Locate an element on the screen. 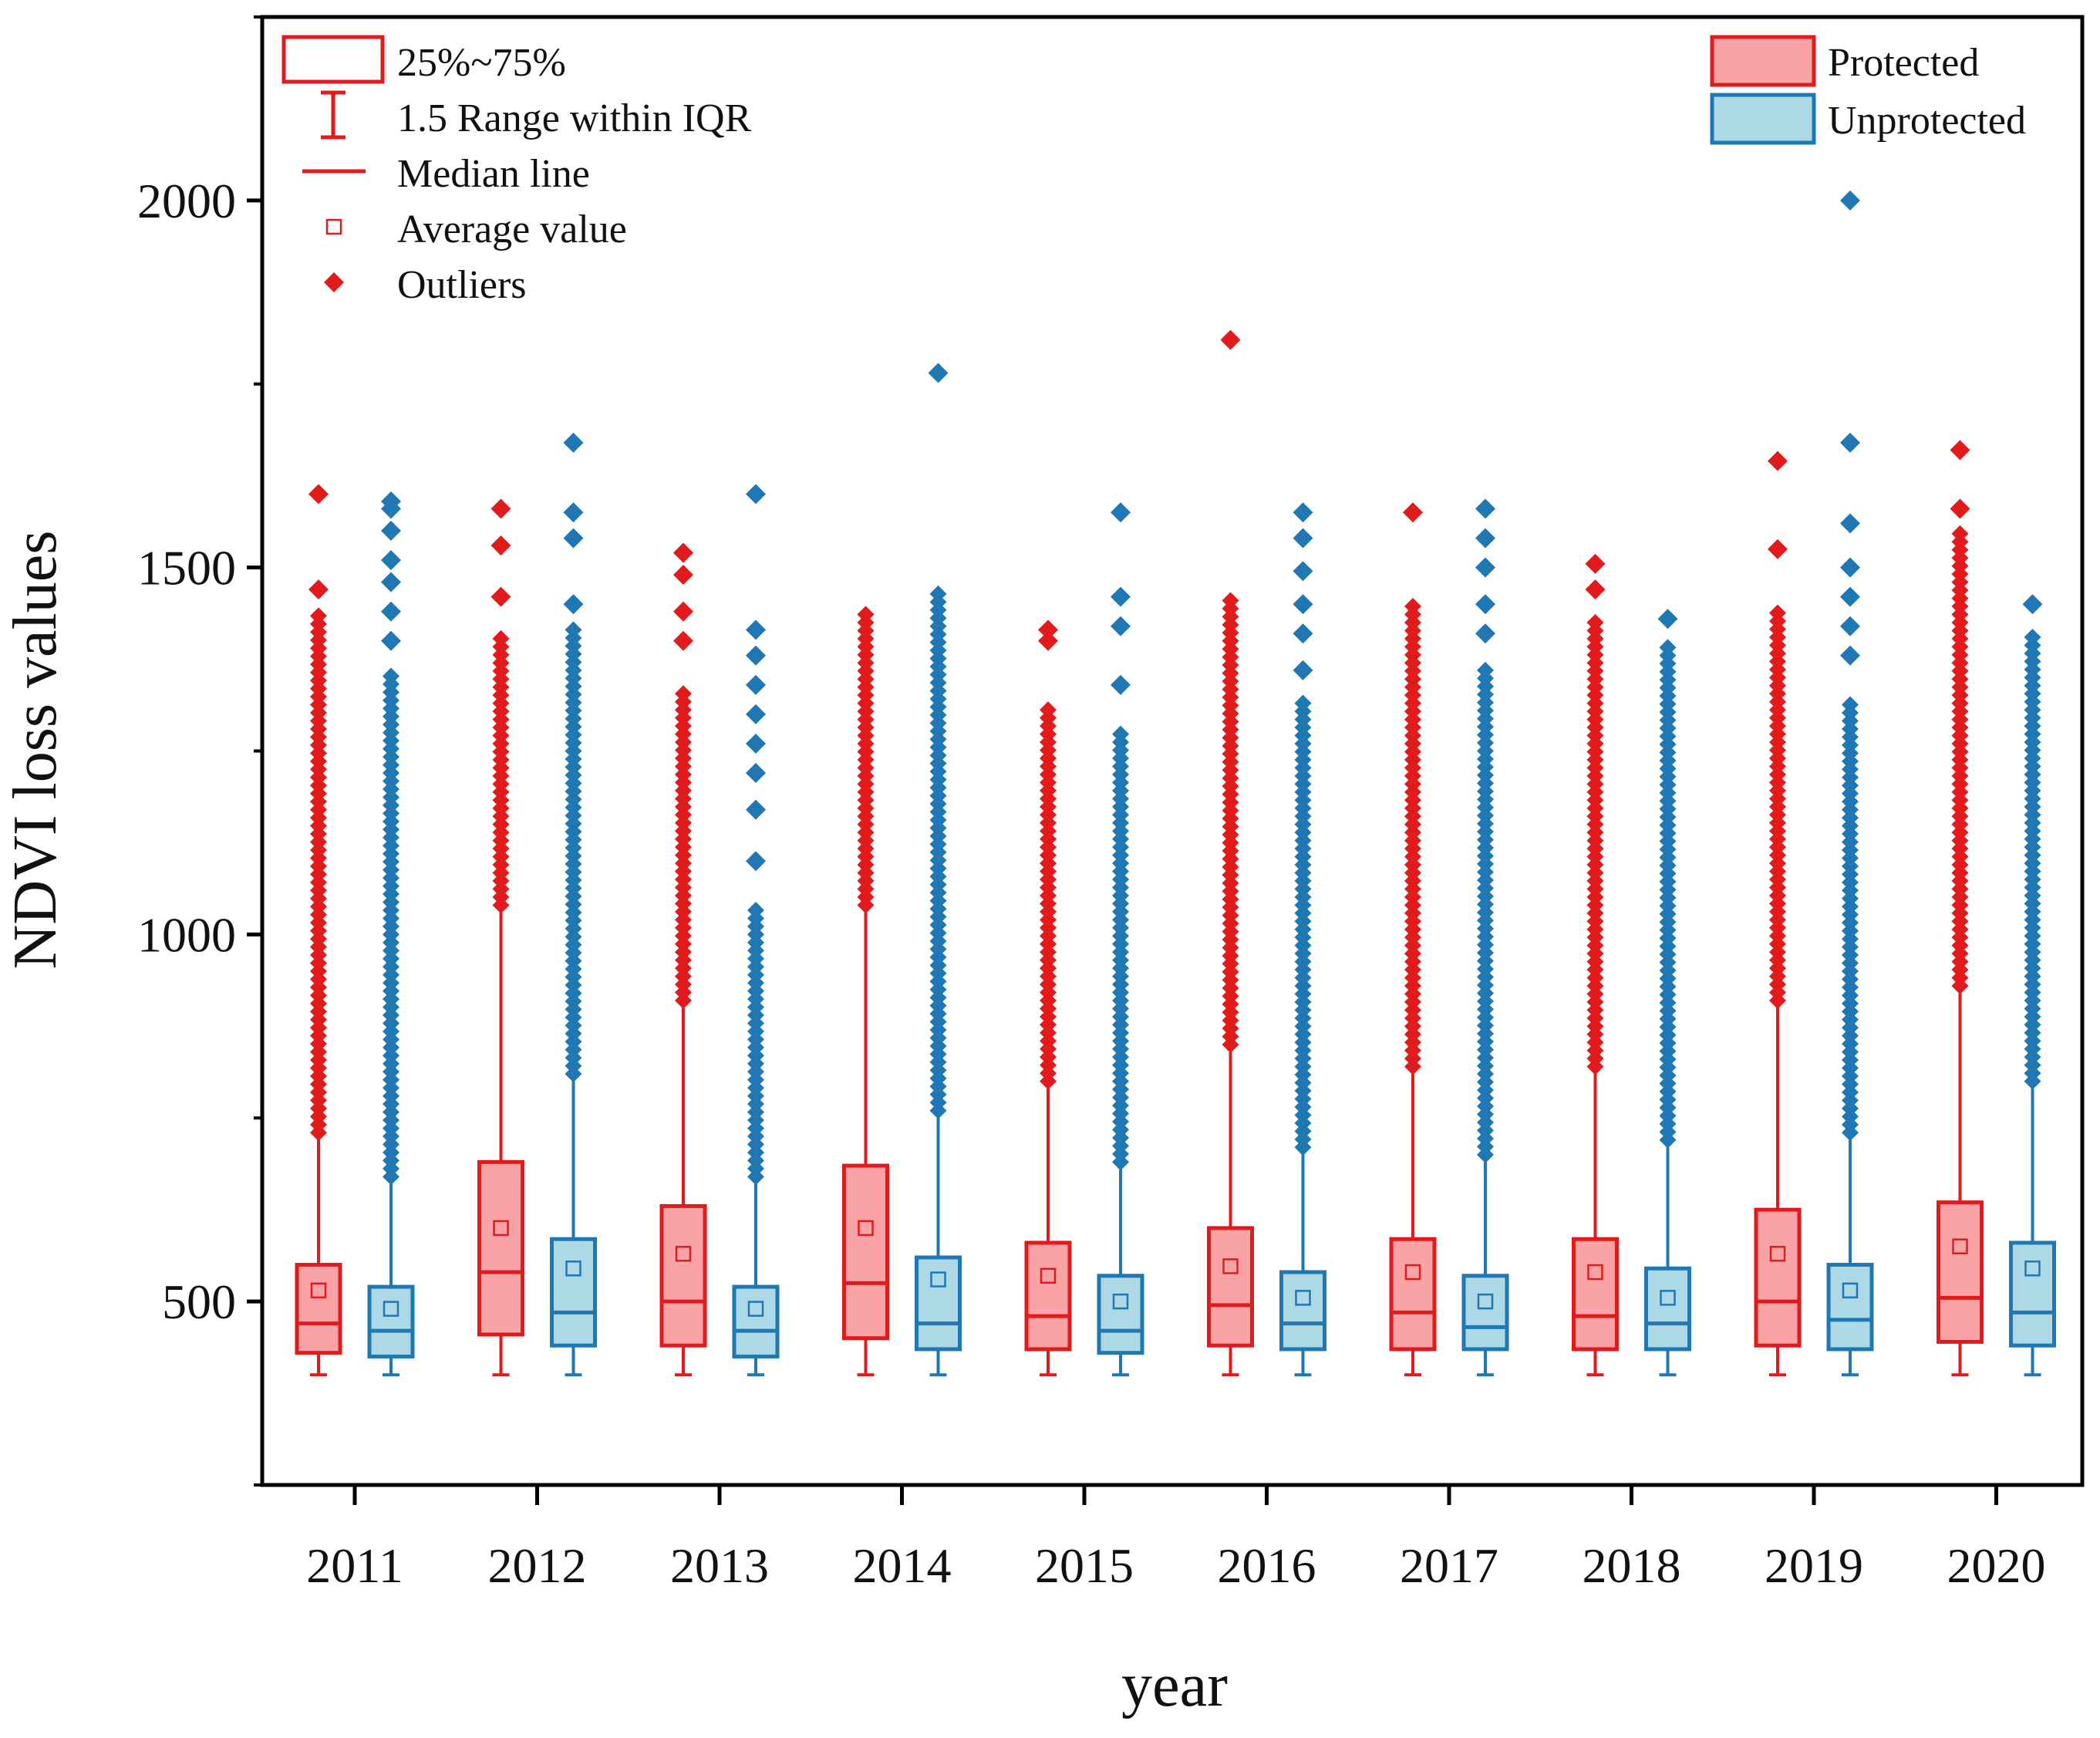  box-unprotected-2013 is located at coordinates (756, 930).